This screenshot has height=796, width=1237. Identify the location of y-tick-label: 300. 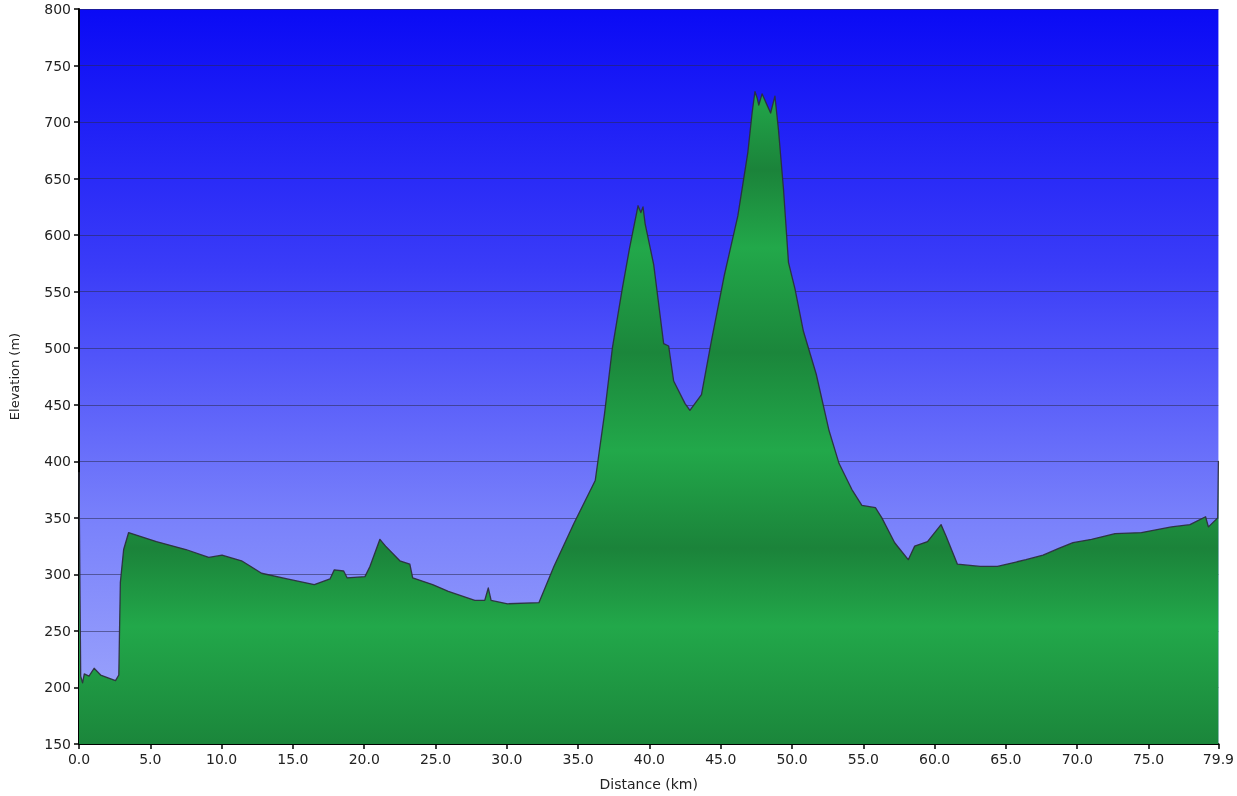
(57, 574).